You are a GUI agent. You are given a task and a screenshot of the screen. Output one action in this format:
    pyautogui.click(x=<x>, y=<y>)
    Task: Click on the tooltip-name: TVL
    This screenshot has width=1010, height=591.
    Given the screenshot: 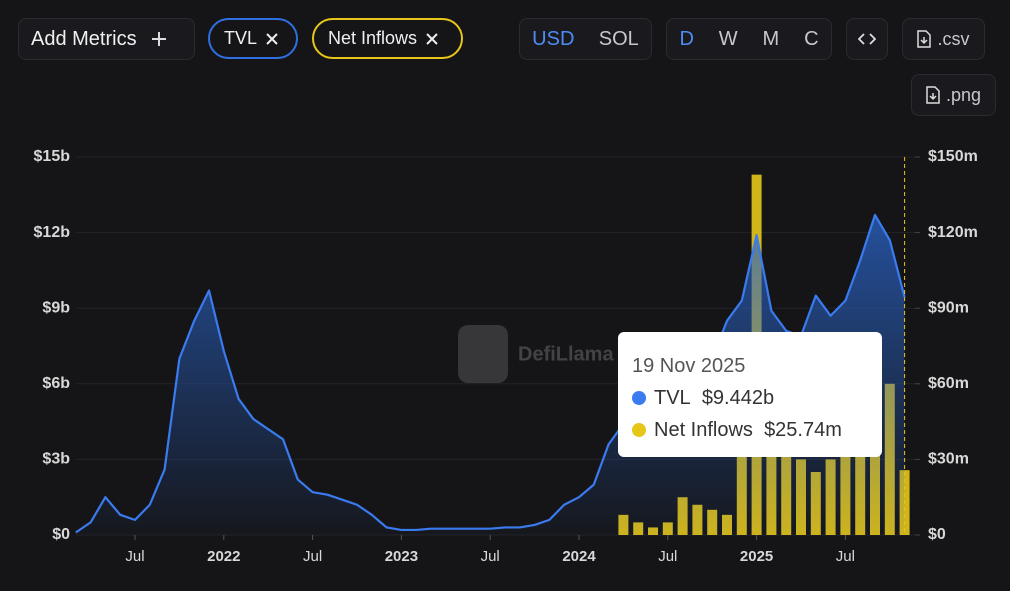 What is the action you would take?
    pyautogui.click(x=672, y=397)
    